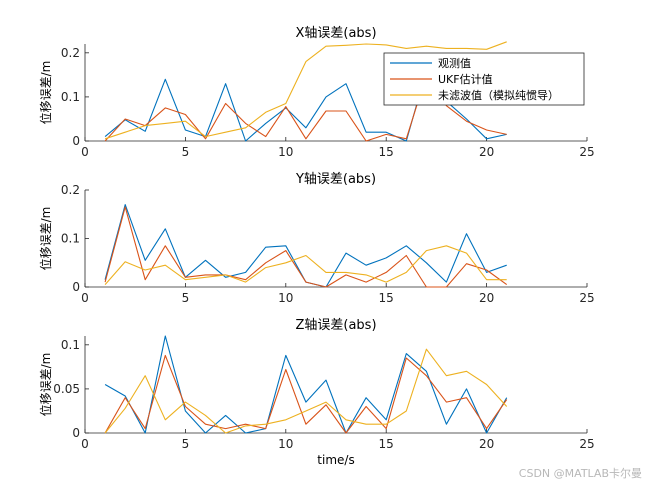 This screenshot has width=650, height=487. I want to click on y-tick-label: 0.05, so click(66, 389).